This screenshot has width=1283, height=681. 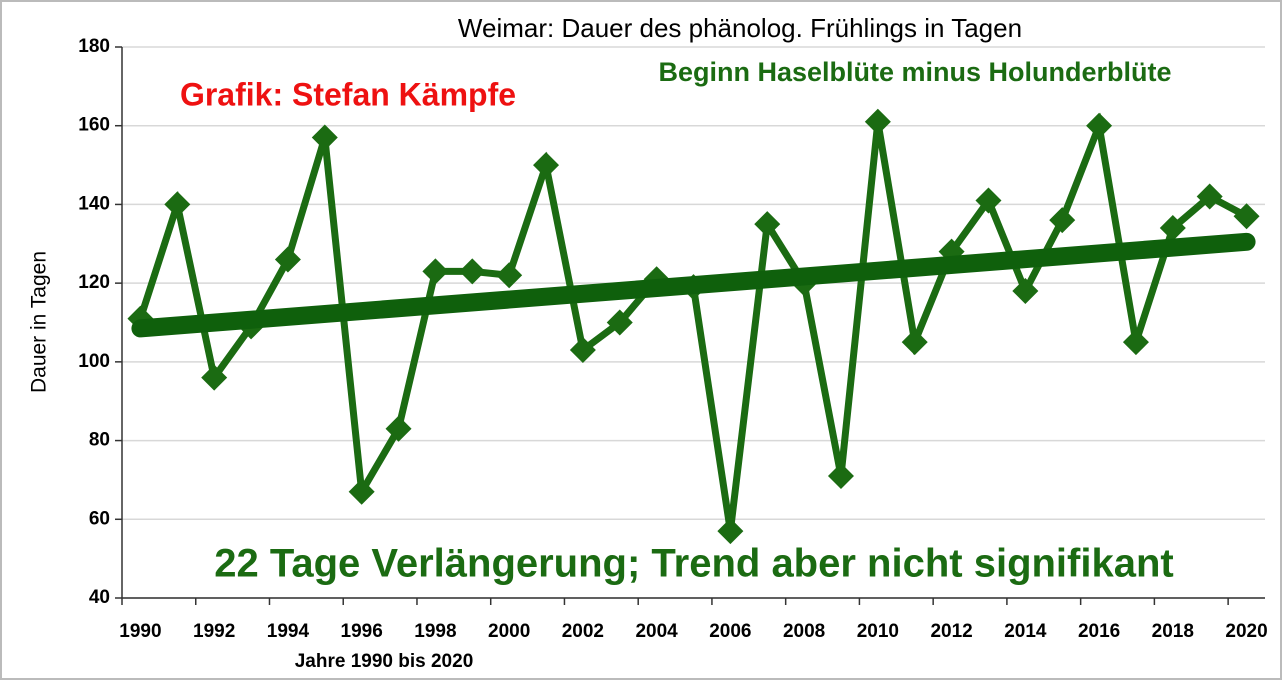 I want to click on x-tick-label: 2020, so click(x=1246, y=631).